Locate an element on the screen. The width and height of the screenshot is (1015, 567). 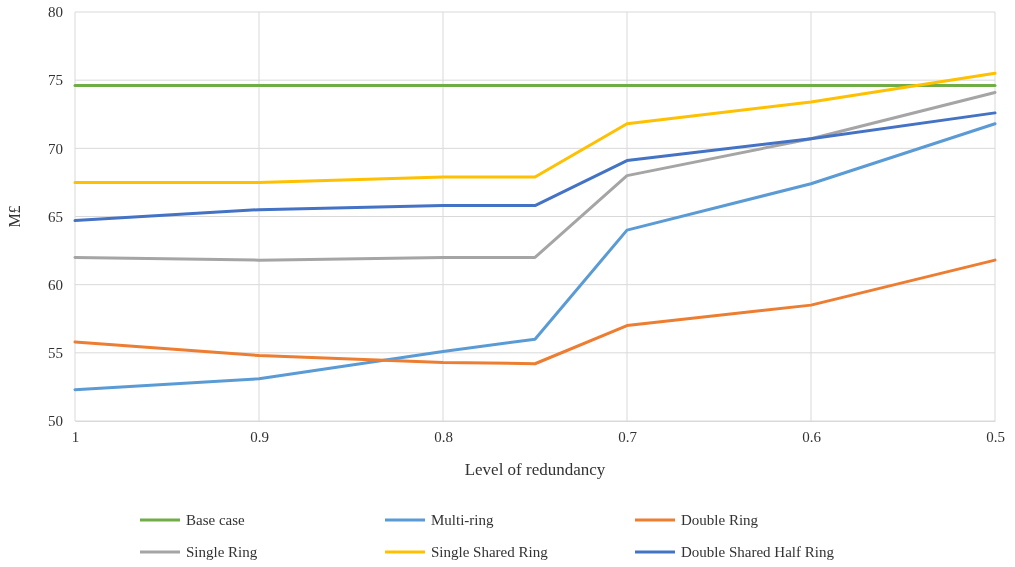
legend-label: Base case is located at coordinates (216, 520).